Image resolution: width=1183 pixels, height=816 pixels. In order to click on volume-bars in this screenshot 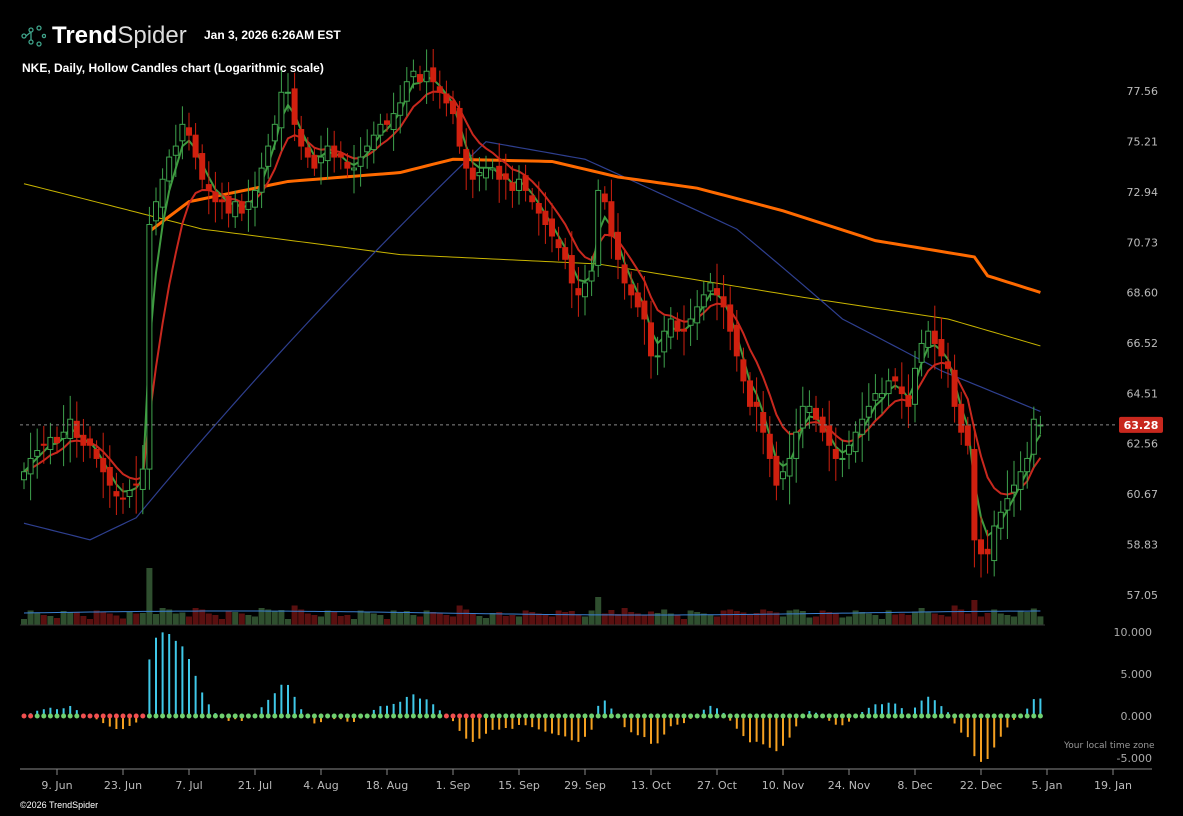, I will do `click(532, 596)`.